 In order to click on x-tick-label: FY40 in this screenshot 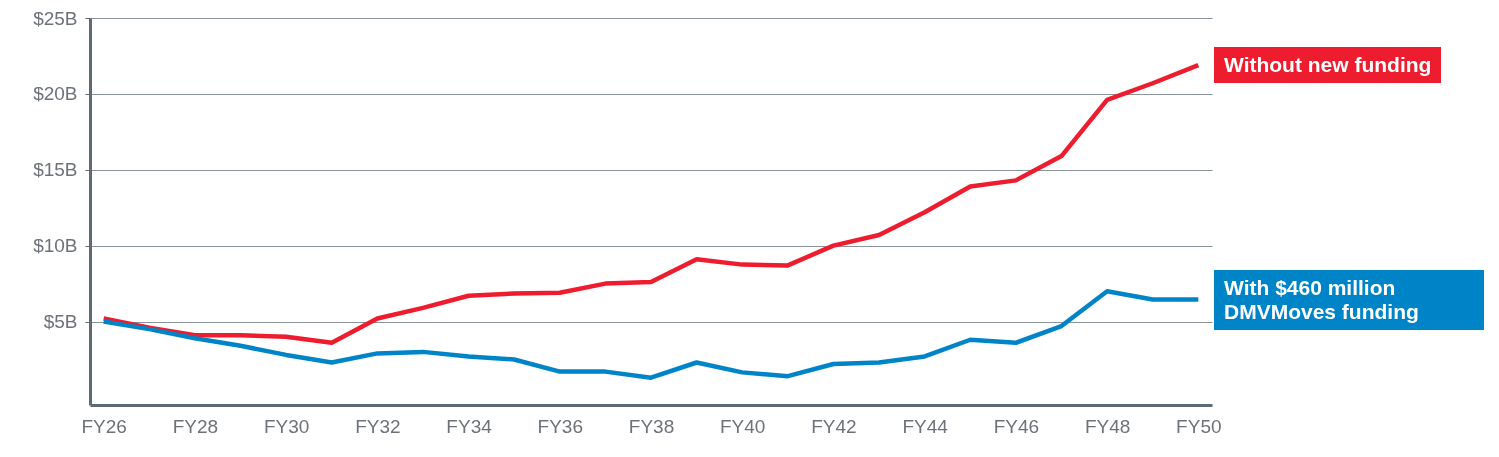, I will do `click(743, 426)`.